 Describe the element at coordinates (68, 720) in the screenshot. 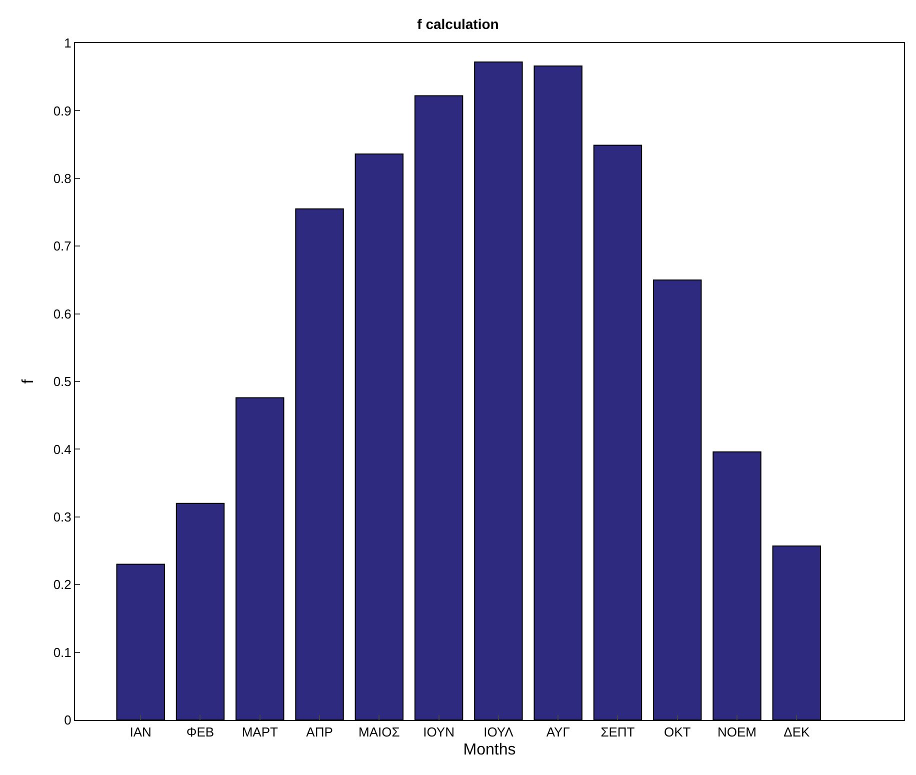

I see `y-tick-label: 0` at that location.